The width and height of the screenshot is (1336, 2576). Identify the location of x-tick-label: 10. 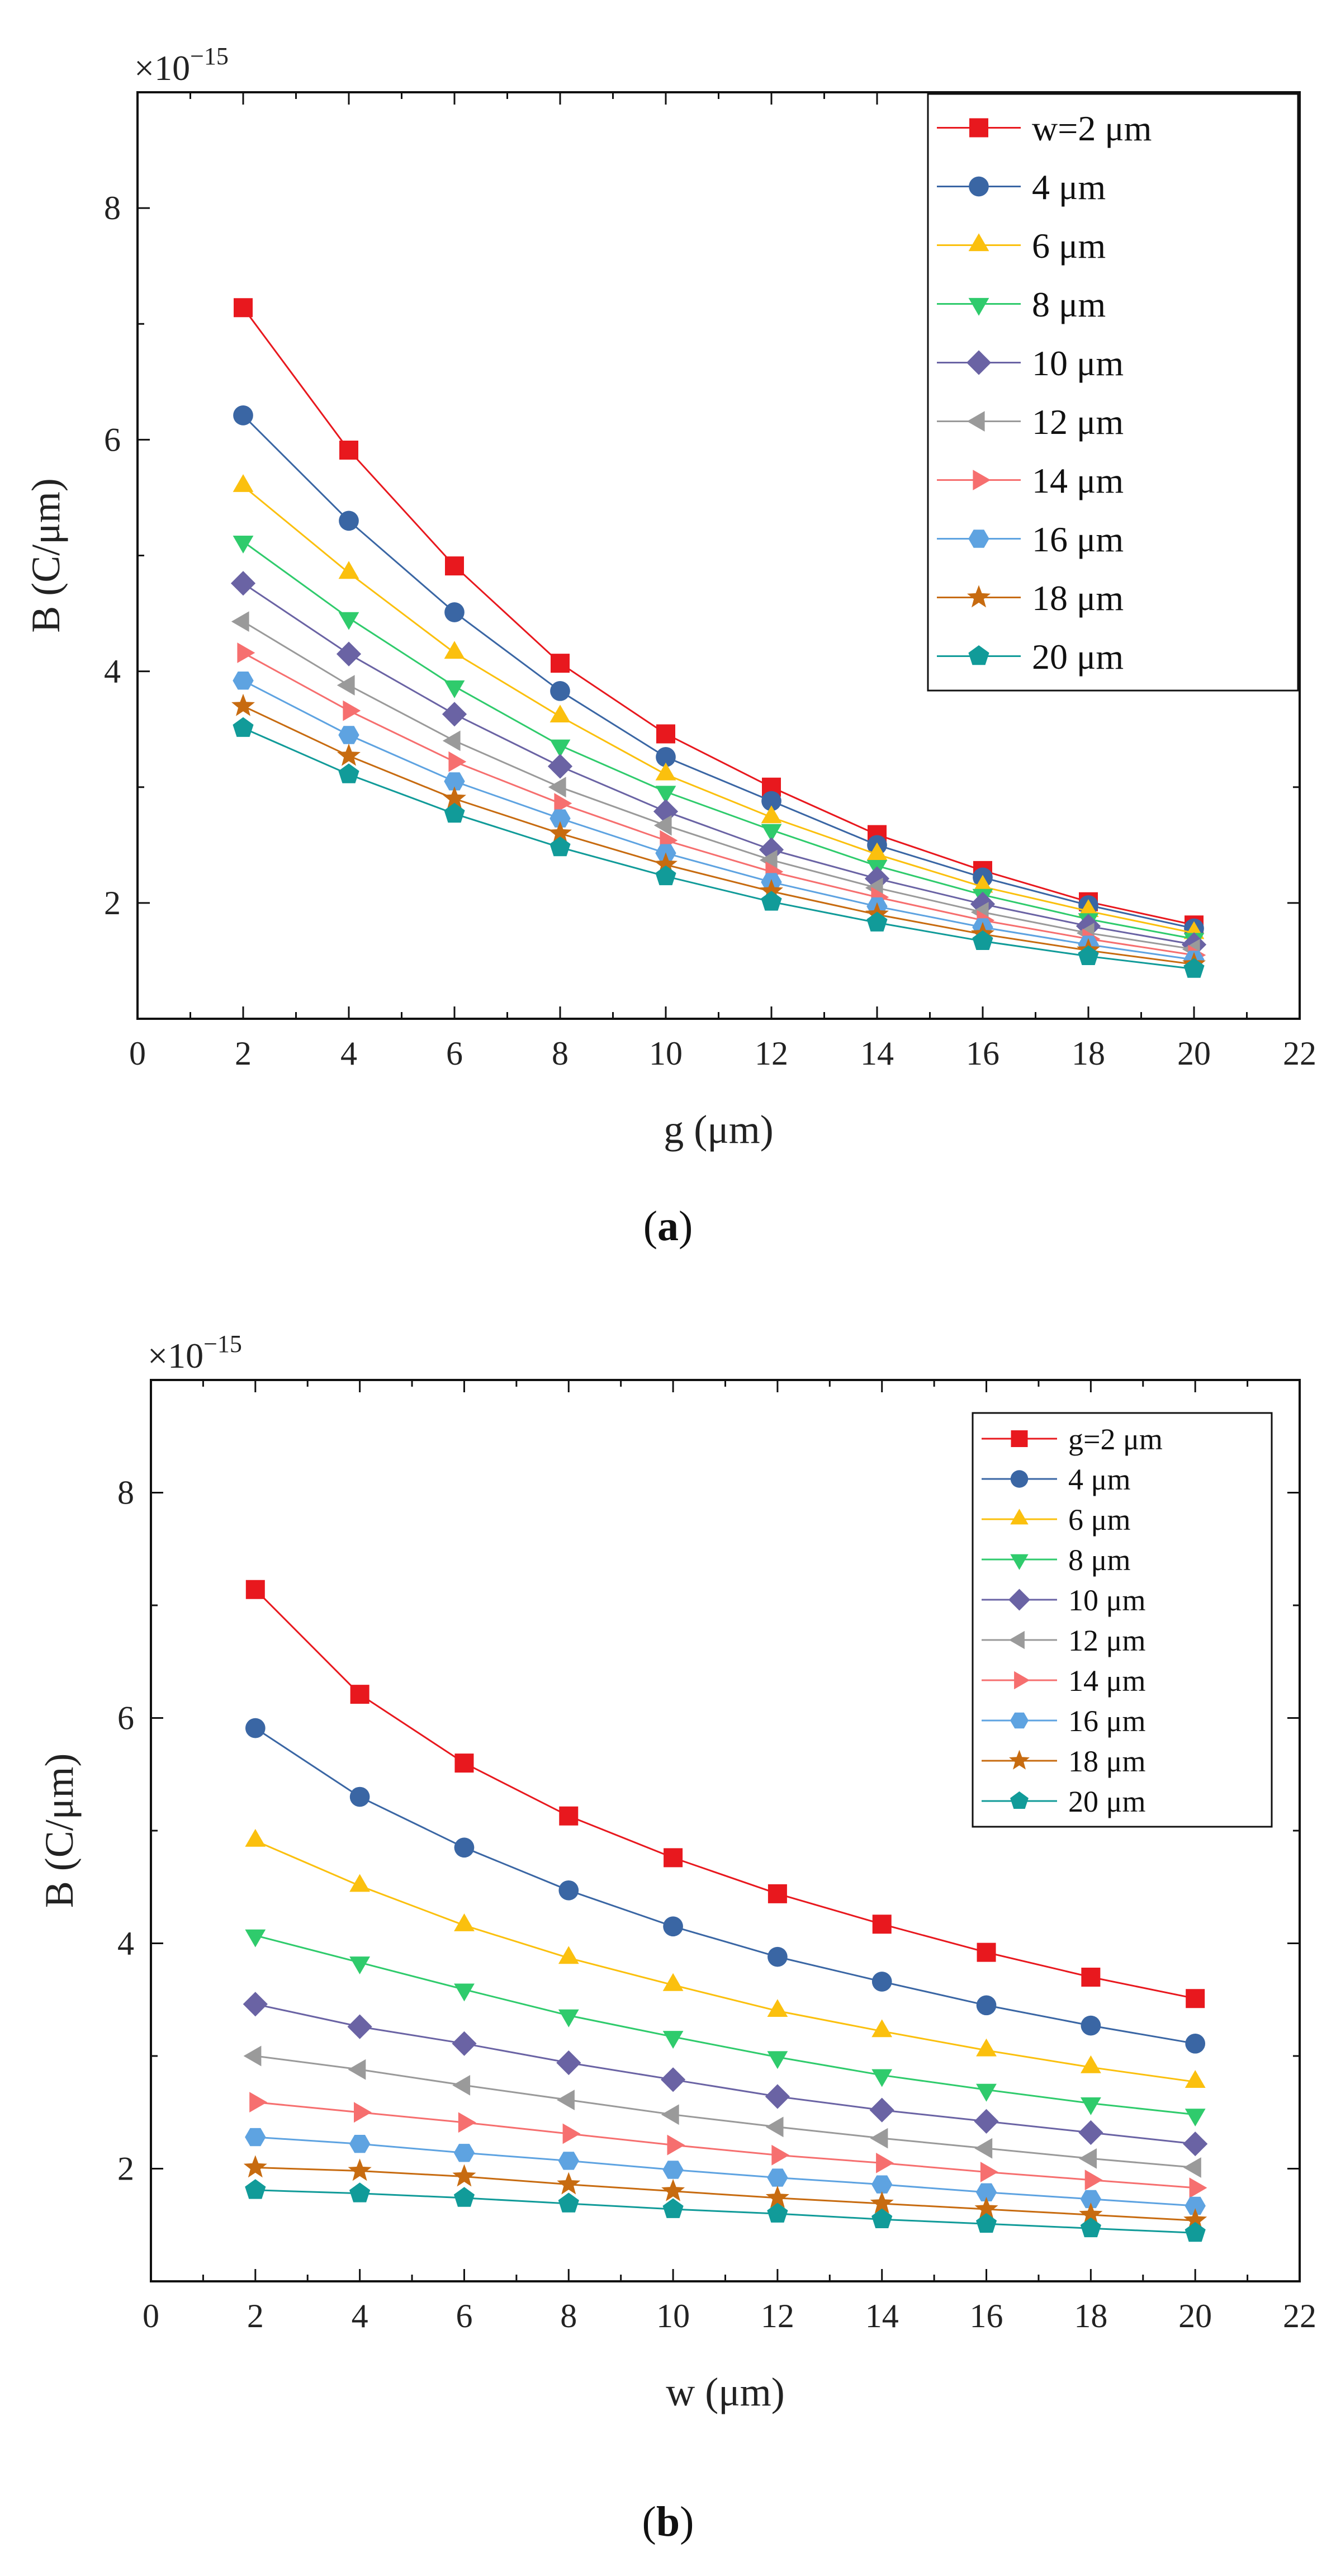
(673, 2316).